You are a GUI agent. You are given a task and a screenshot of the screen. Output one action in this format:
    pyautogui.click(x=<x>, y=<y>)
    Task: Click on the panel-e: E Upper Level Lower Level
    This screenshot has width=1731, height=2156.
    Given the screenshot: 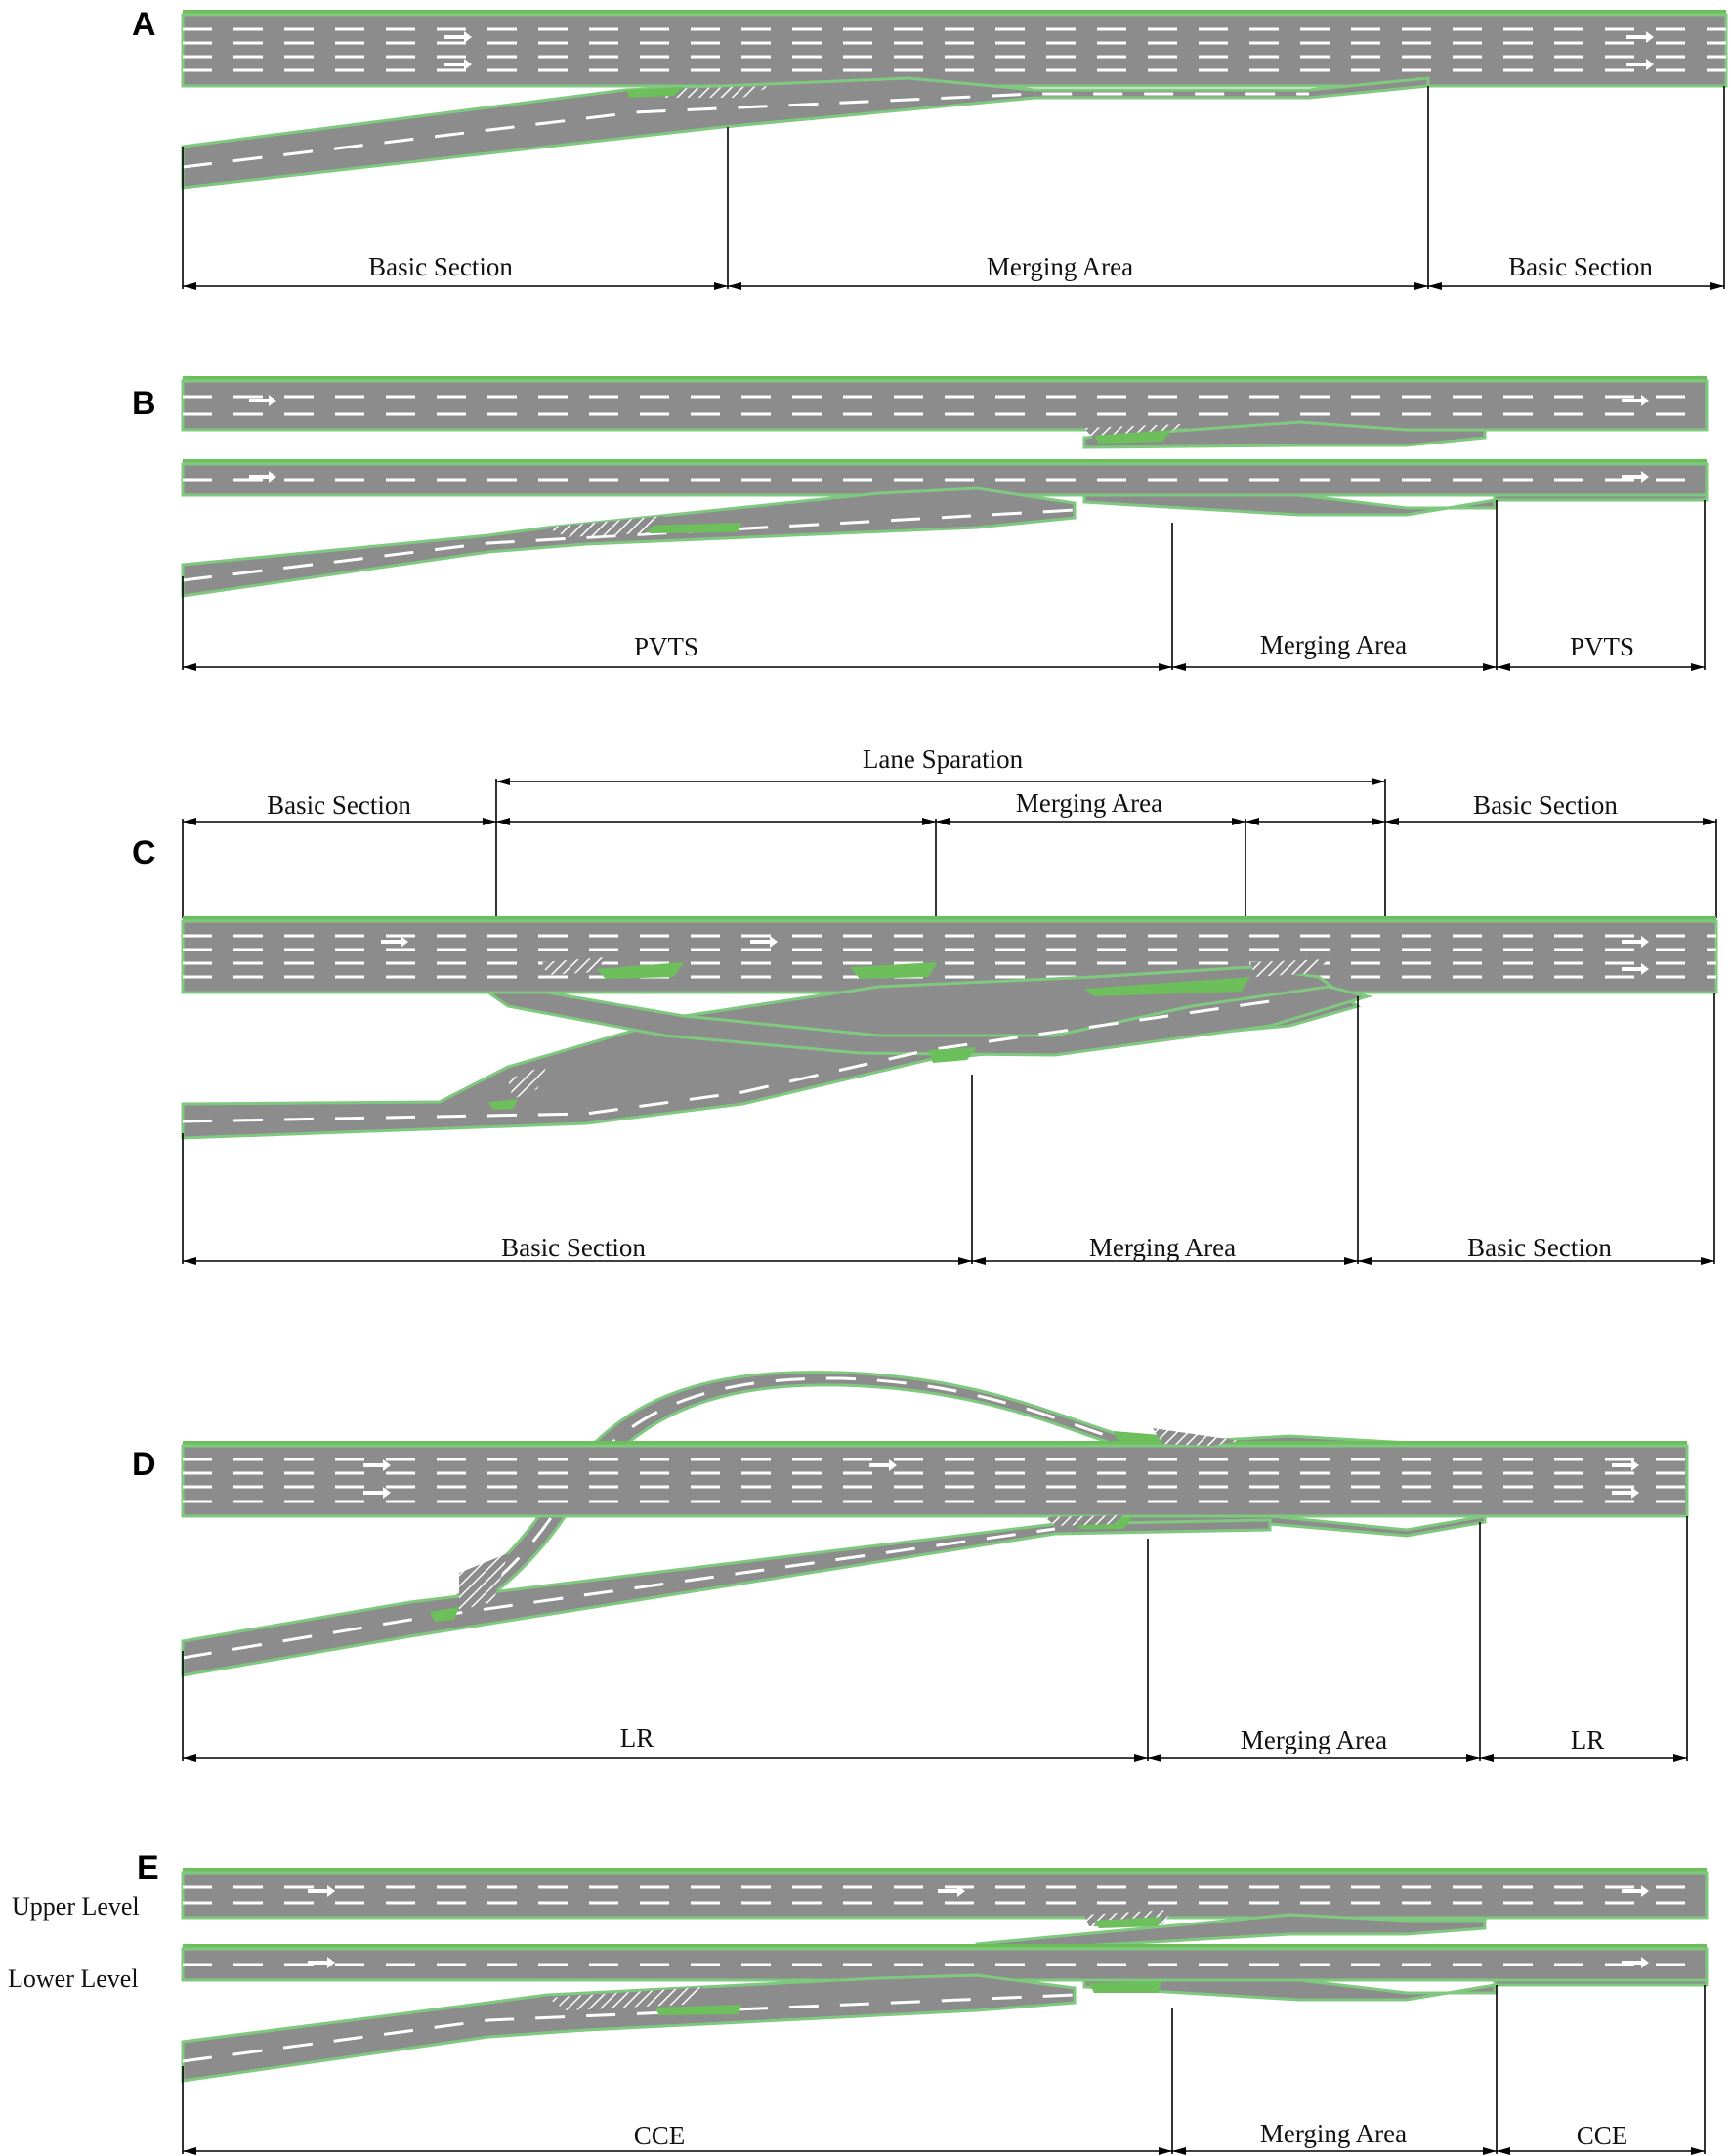 What is the action you would take?
    pyautogui.click(x=858, y=2002)
    